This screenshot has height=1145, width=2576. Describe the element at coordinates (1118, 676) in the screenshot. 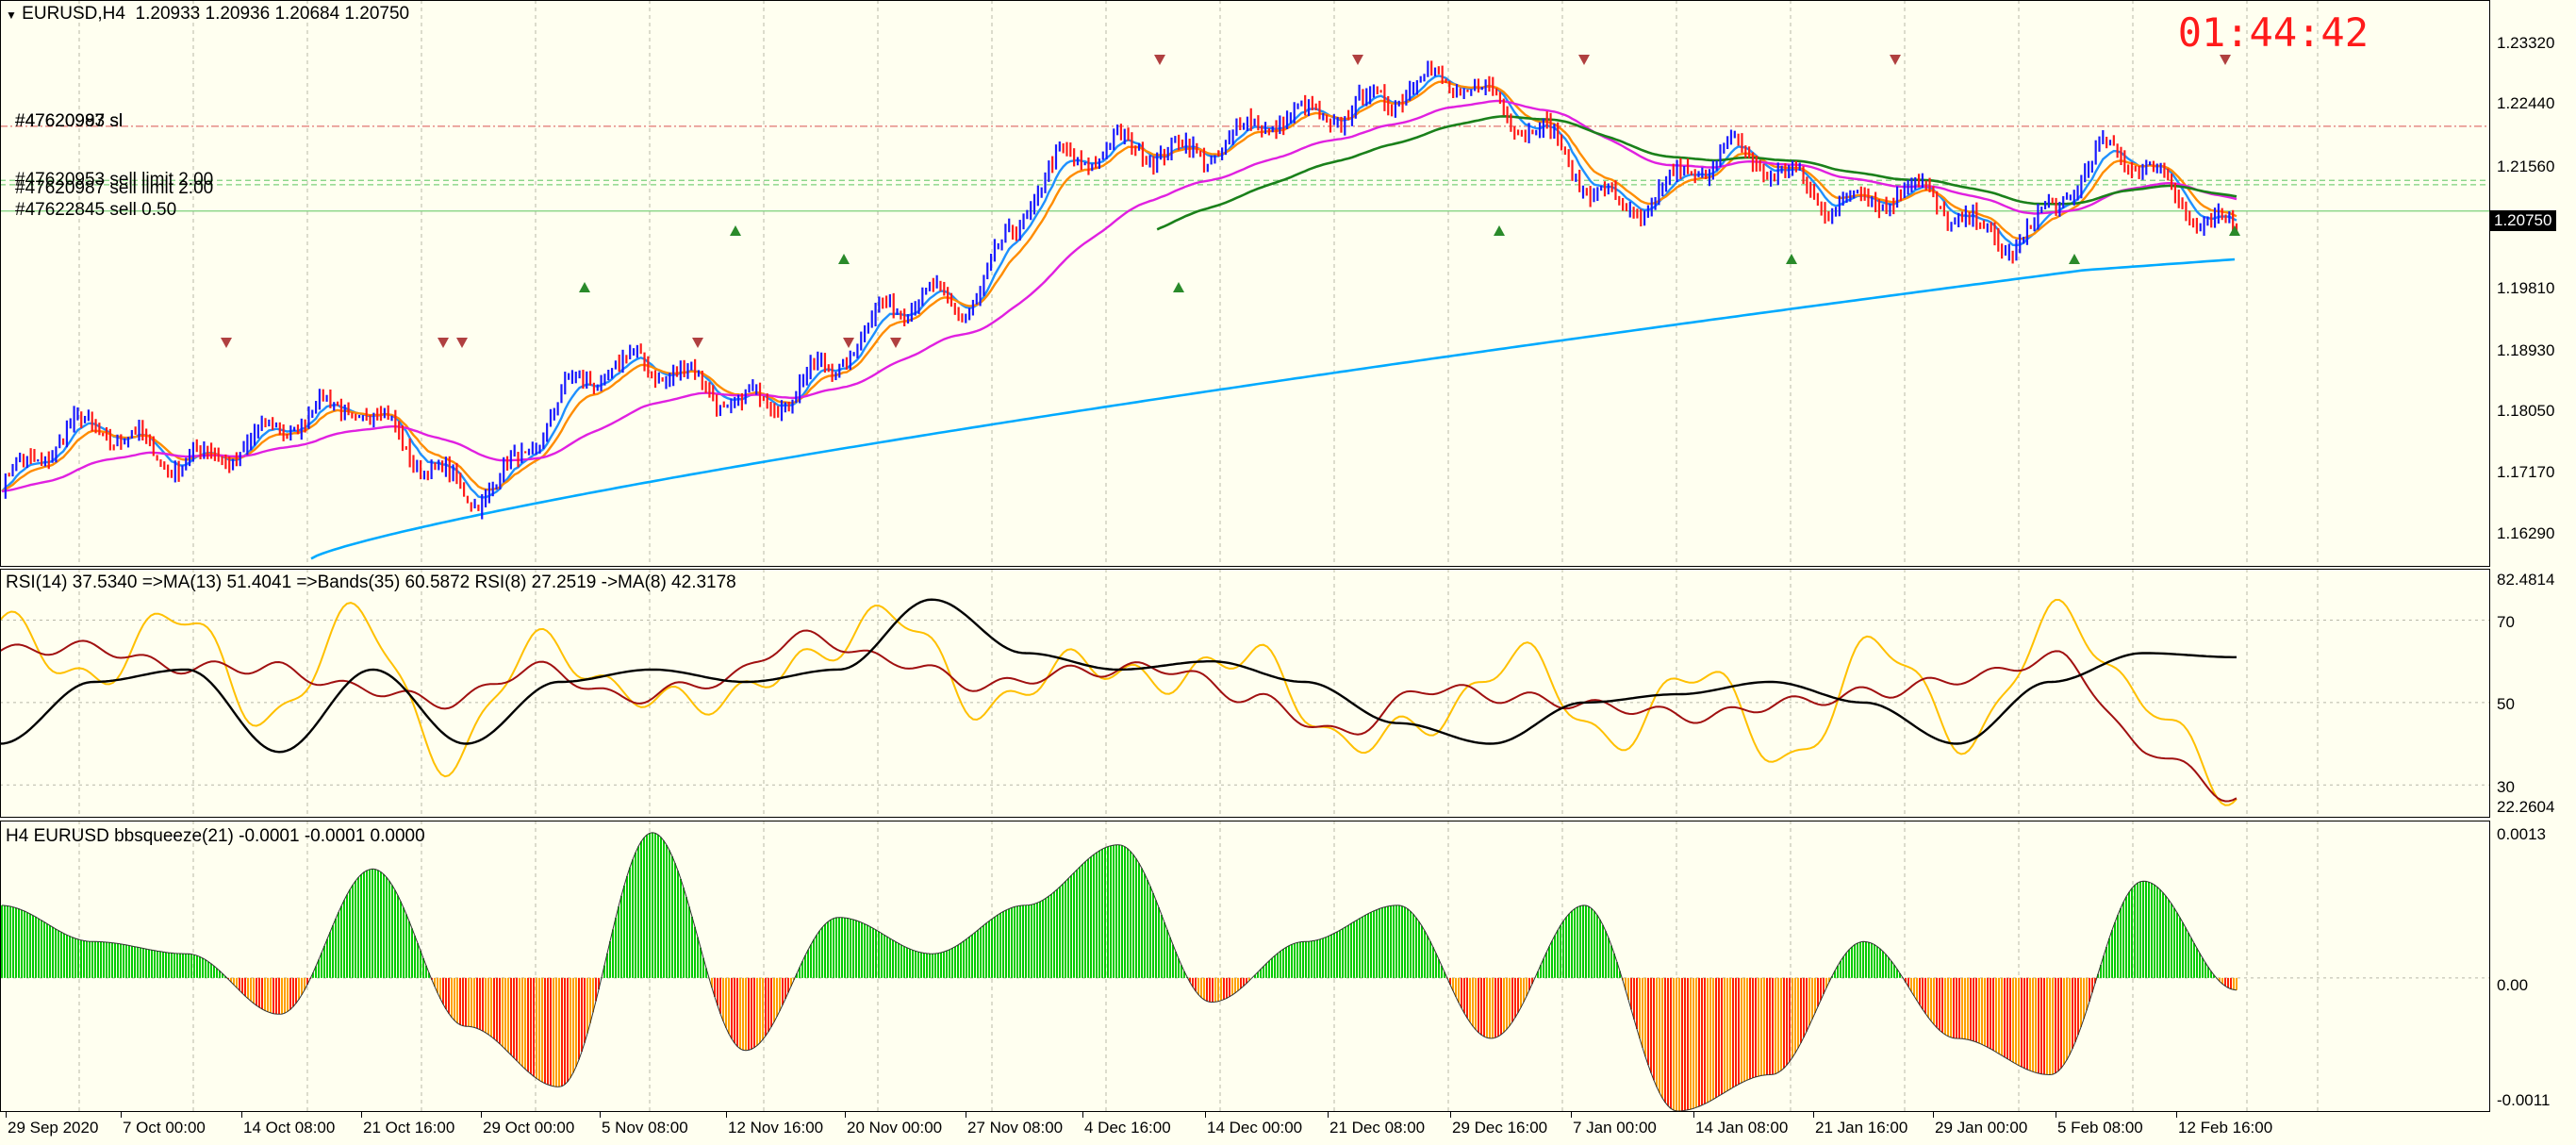

I see `rsi-bands-line` at that location.